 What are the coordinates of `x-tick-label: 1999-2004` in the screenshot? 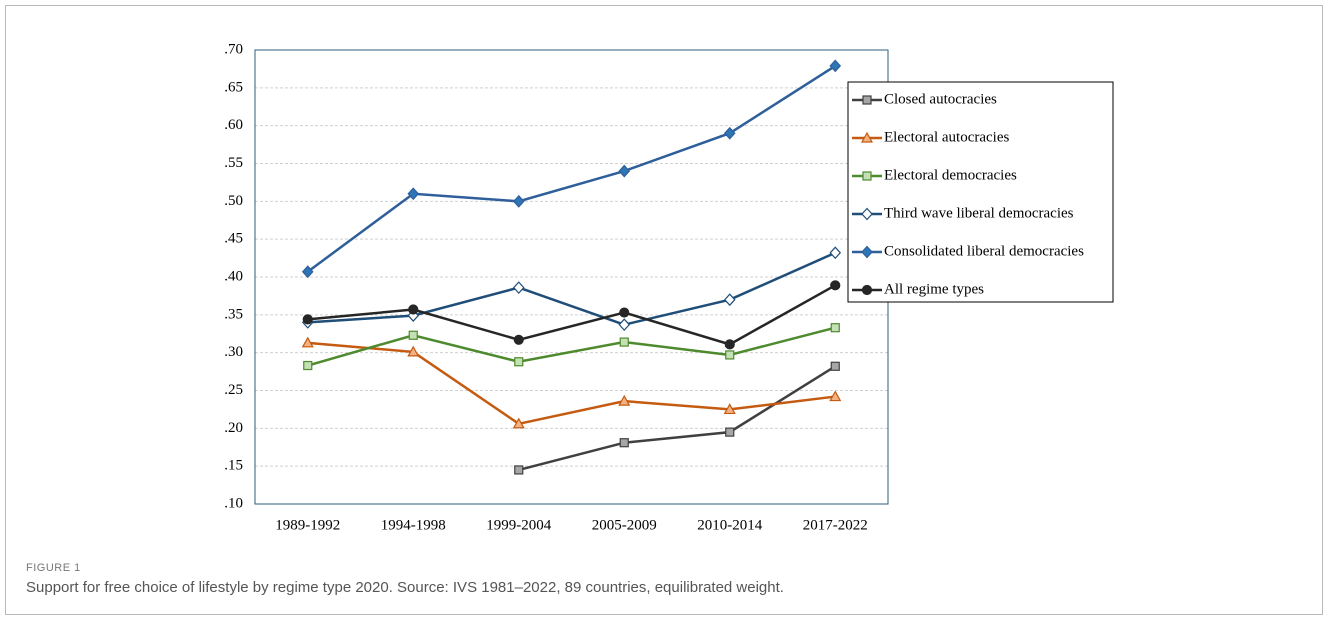 It's located at (518, 525).